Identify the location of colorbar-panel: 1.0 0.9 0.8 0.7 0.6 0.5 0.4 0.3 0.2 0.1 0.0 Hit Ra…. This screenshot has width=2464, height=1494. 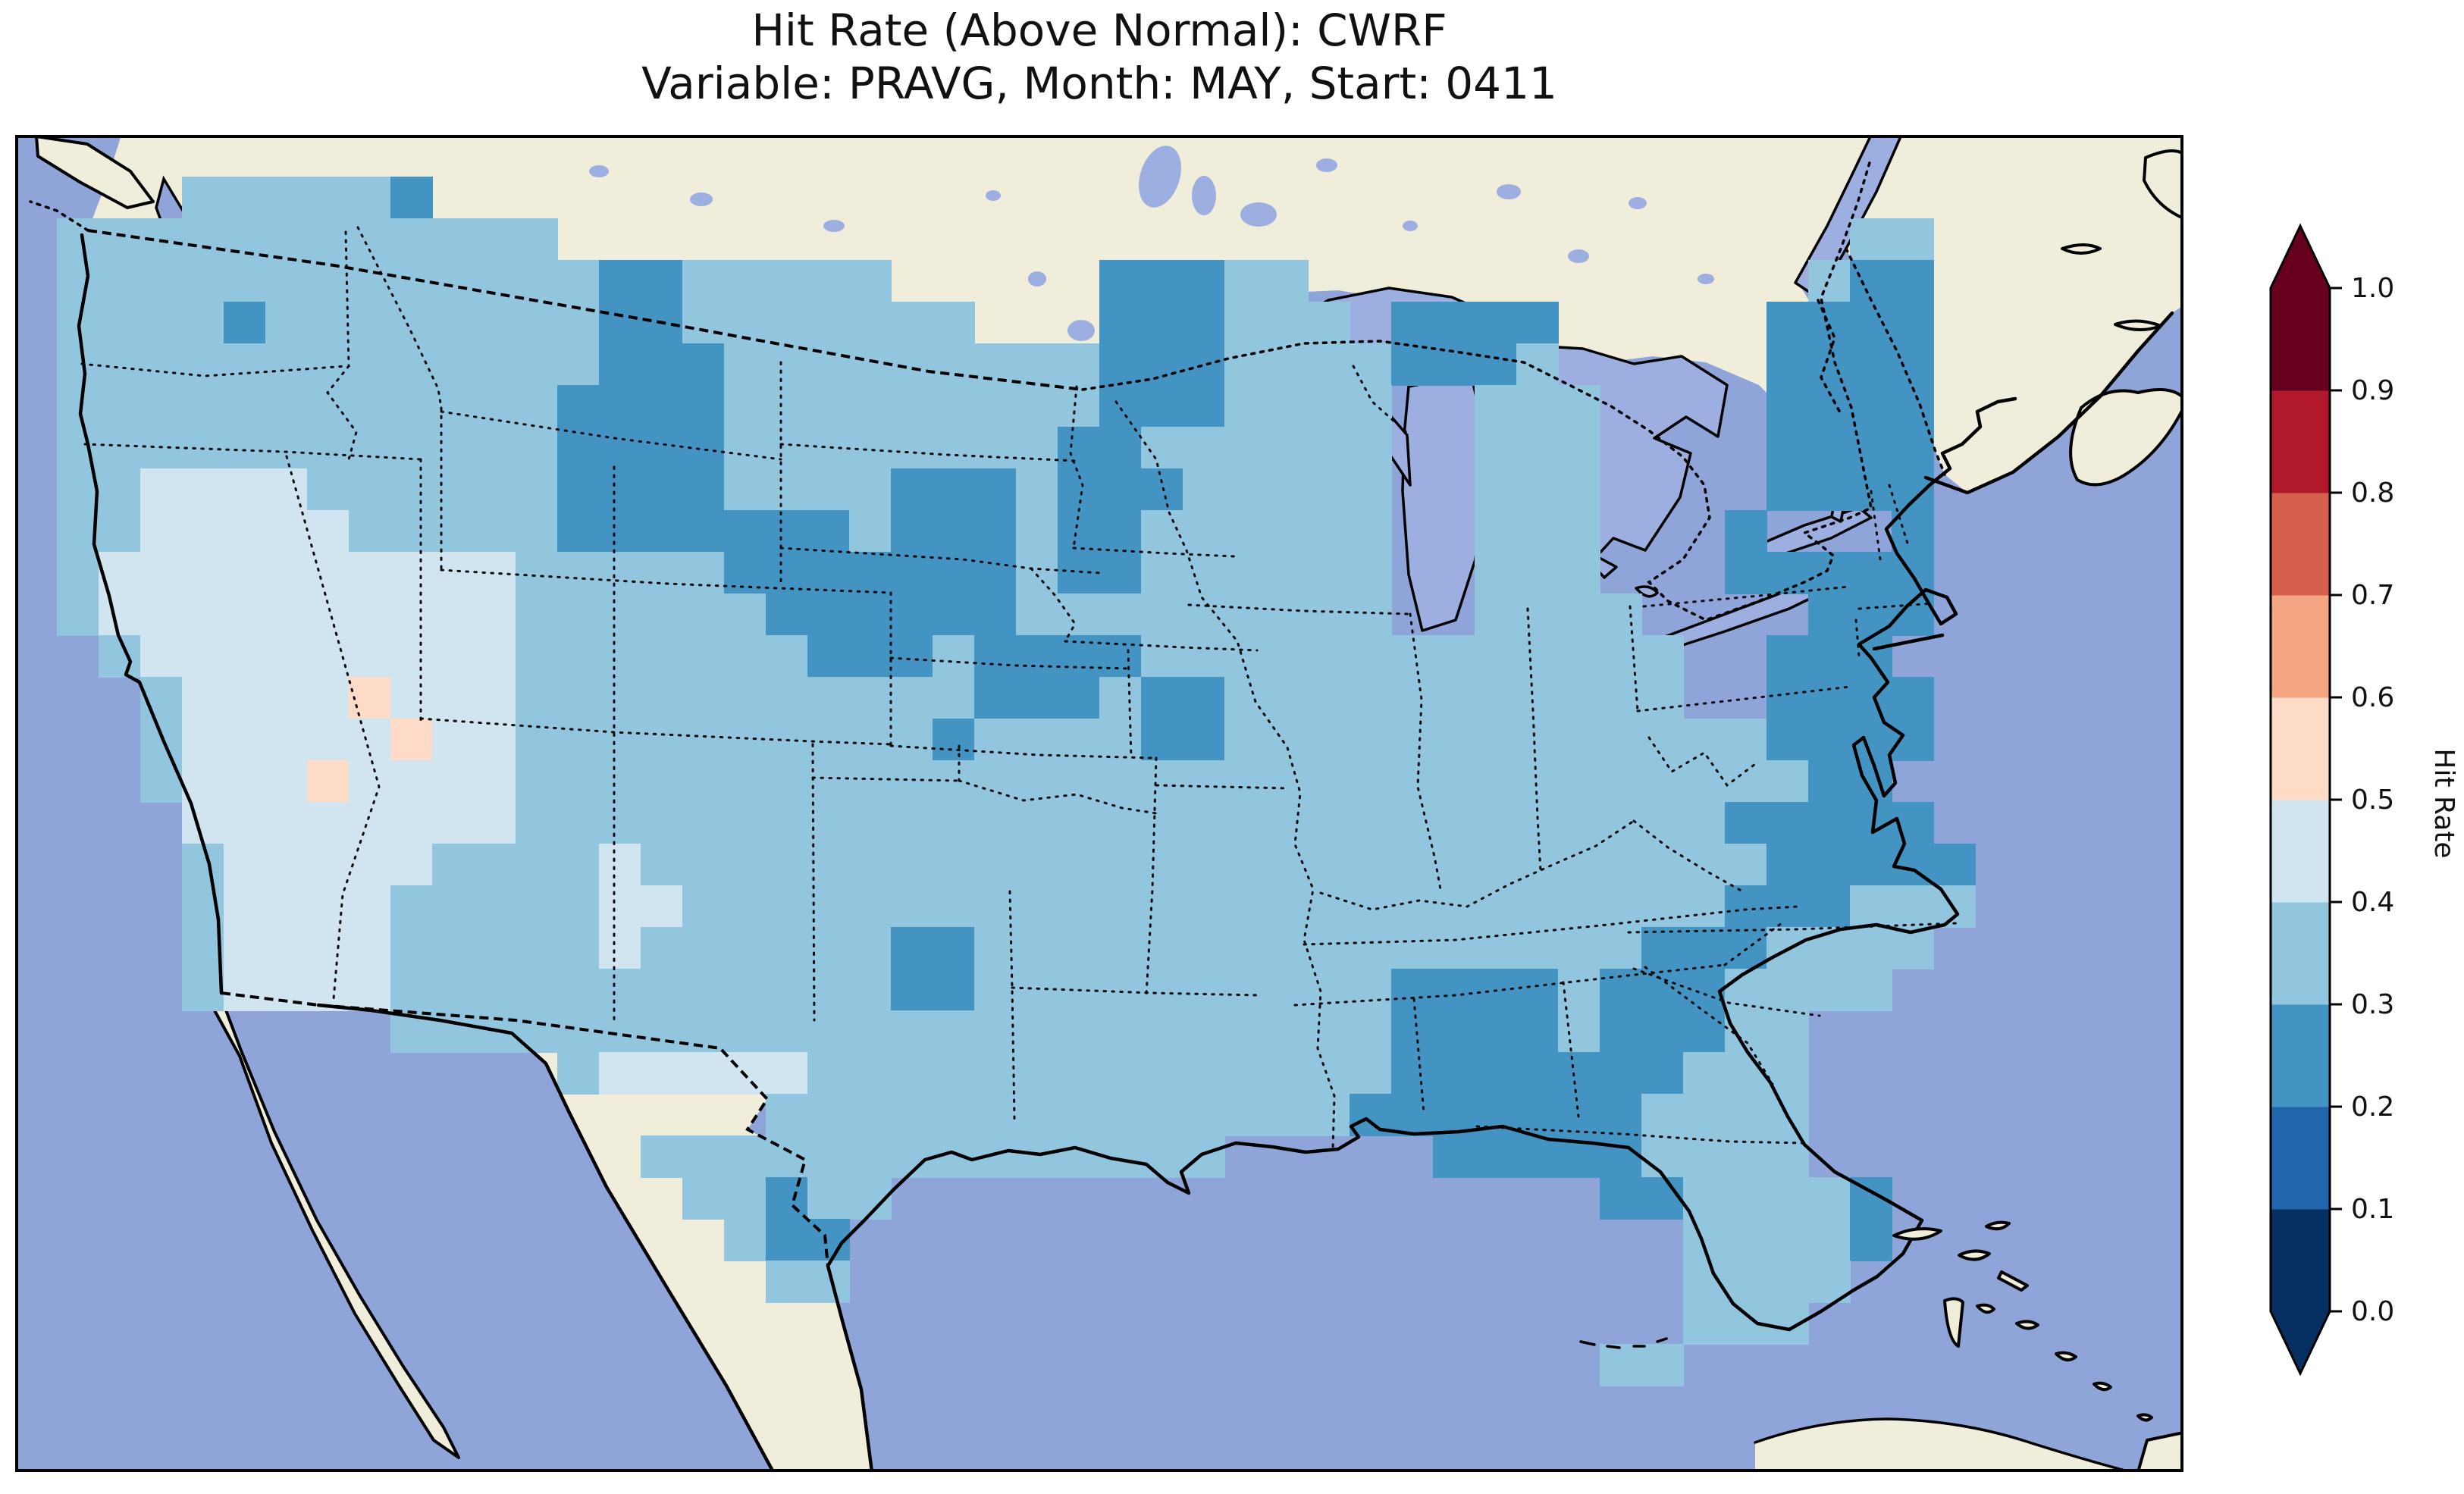
(2350, 834).